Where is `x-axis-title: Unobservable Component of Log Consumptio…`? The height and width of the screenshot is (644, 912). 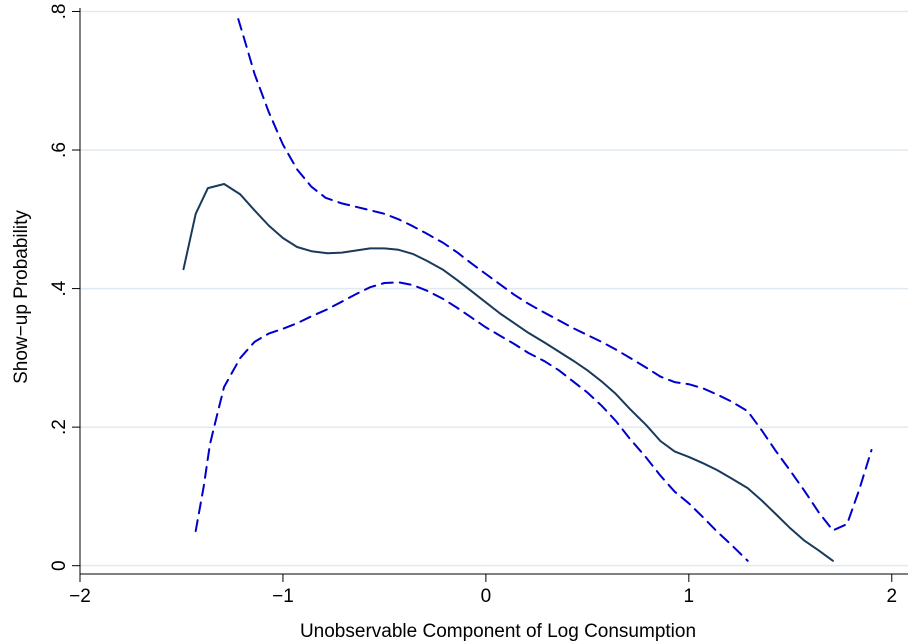
x-axis-title: Unobservable Component of Log Consumptio… is located at coordinates (498, 631).